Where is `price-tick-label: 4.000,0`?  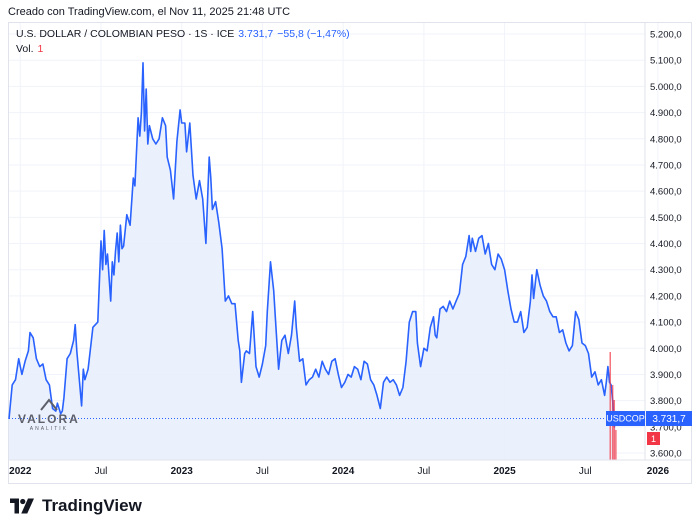 price-tick-label: 4.000,0 is located at coordinates (666, 349).